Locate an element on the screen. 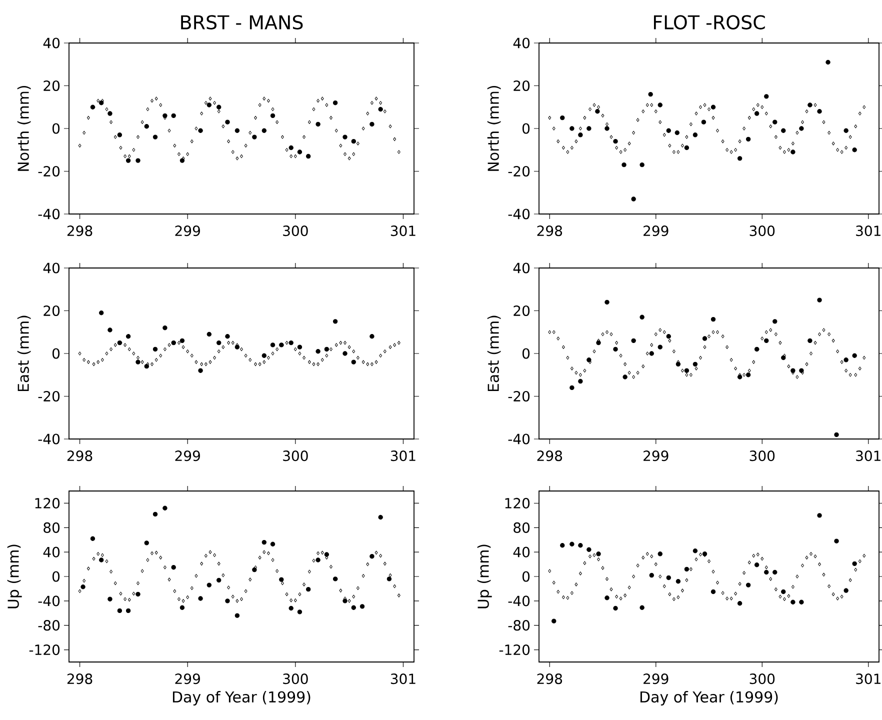 This screenshot has width=882, height=720. y-tick-label: 0 is located at coordinates (56, 576).